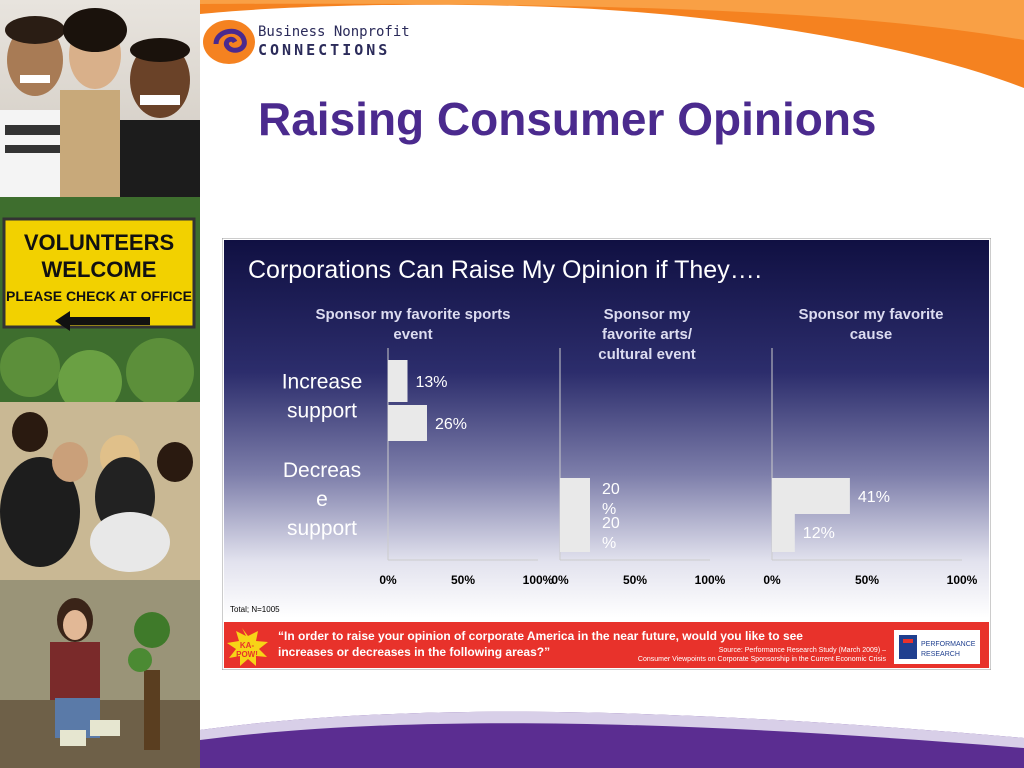 Image resolution: width=1024 pixels, height=768 pixels. I want to click on panel-title-line: favorite arts/, so click(647, 334).